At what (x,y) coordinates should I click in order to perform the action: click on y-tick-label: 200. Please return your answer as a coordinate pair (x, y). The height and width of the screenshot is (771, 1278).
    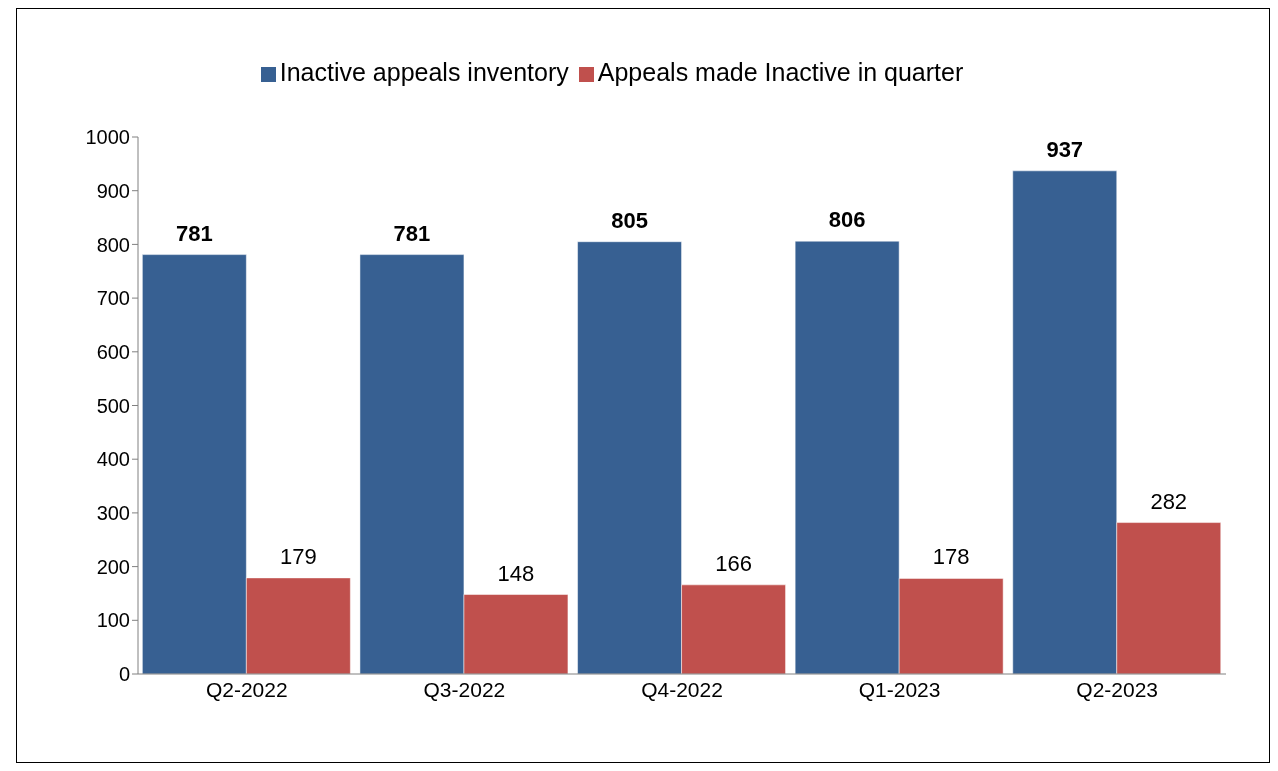
    Looking at the image, I should click on (113, 566).